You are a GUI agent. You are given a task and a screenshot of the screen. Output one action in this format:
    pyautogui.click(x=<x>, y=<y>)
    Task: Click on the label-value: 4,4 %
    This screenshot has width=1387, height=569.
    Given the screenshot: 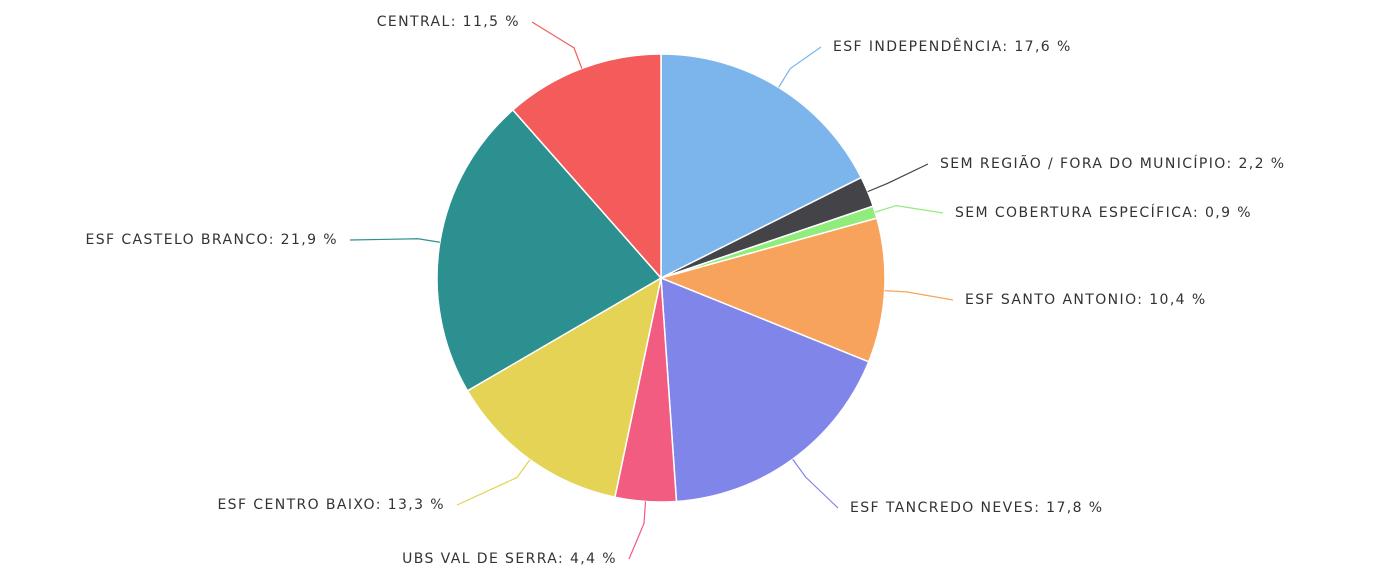 What is the action you would take?
    pyautogui.click(x=593, y=559)
    